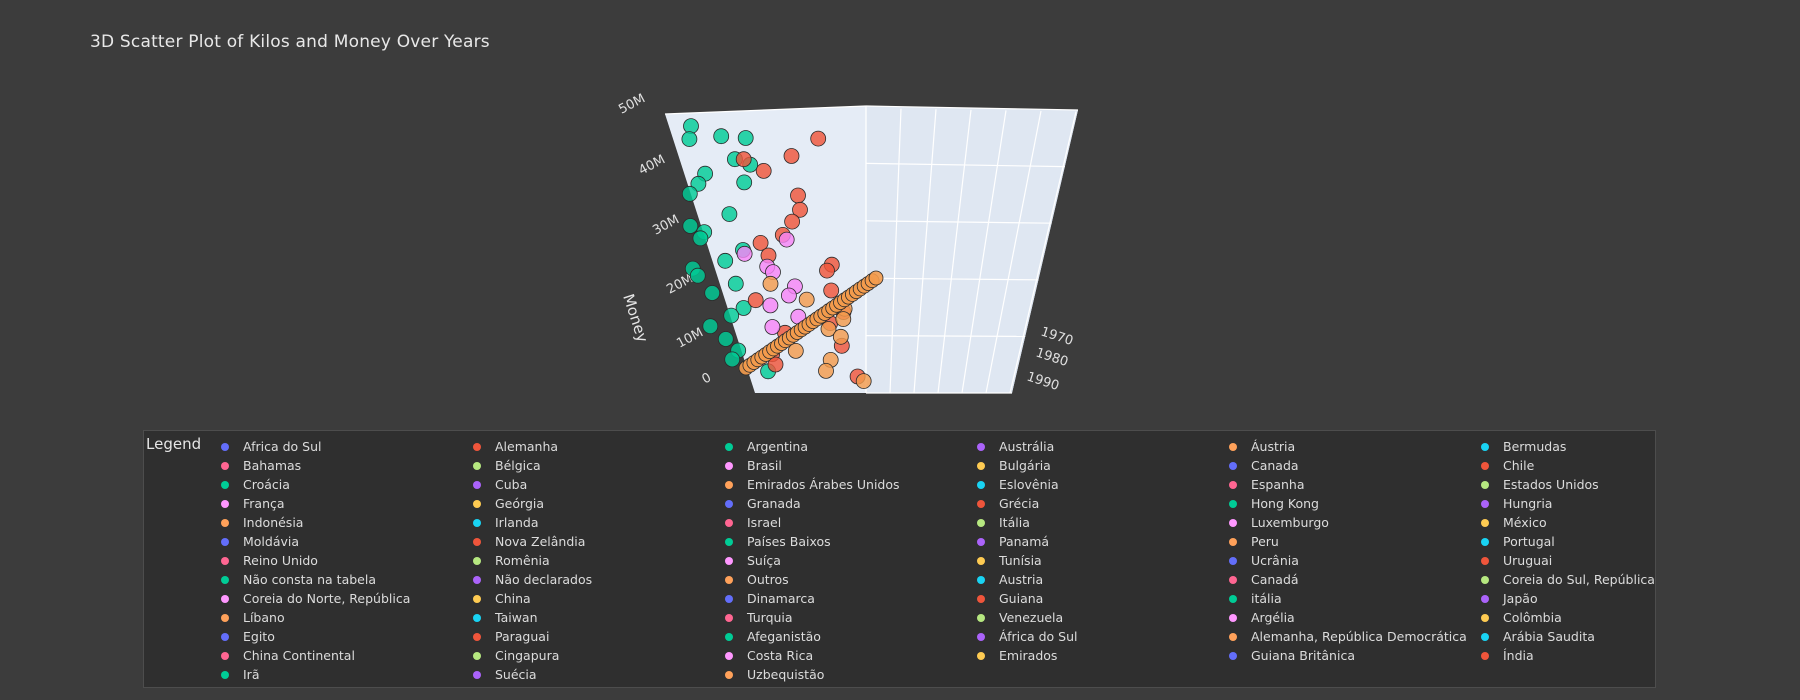  What do you see at coordinates (1353, 541) in the screenshot?
I see `legend-item: Peru` at bounding box center [1353, 541].